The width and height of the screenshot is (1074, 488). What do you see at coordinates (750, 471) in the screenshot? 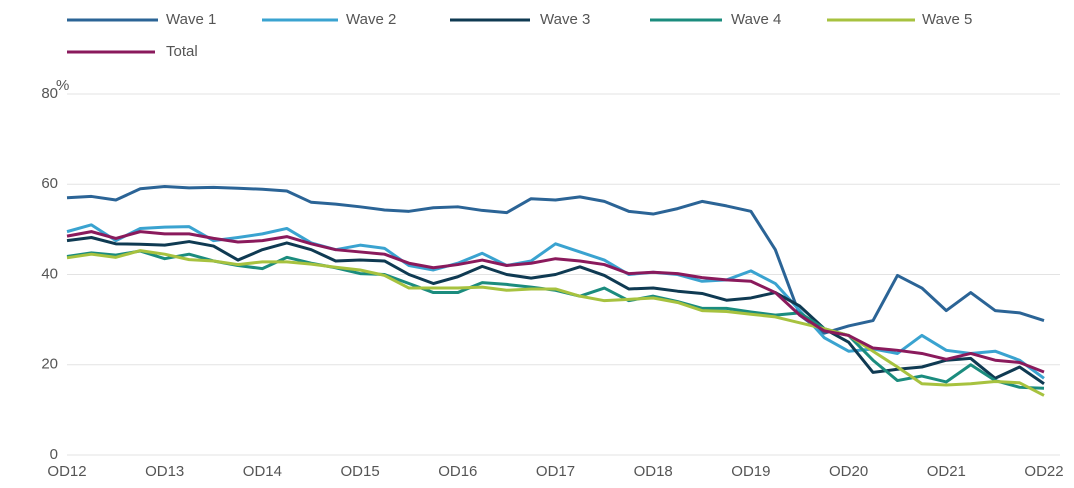
I see `x-tick-label: OD19` at bounding box center [750, 471].